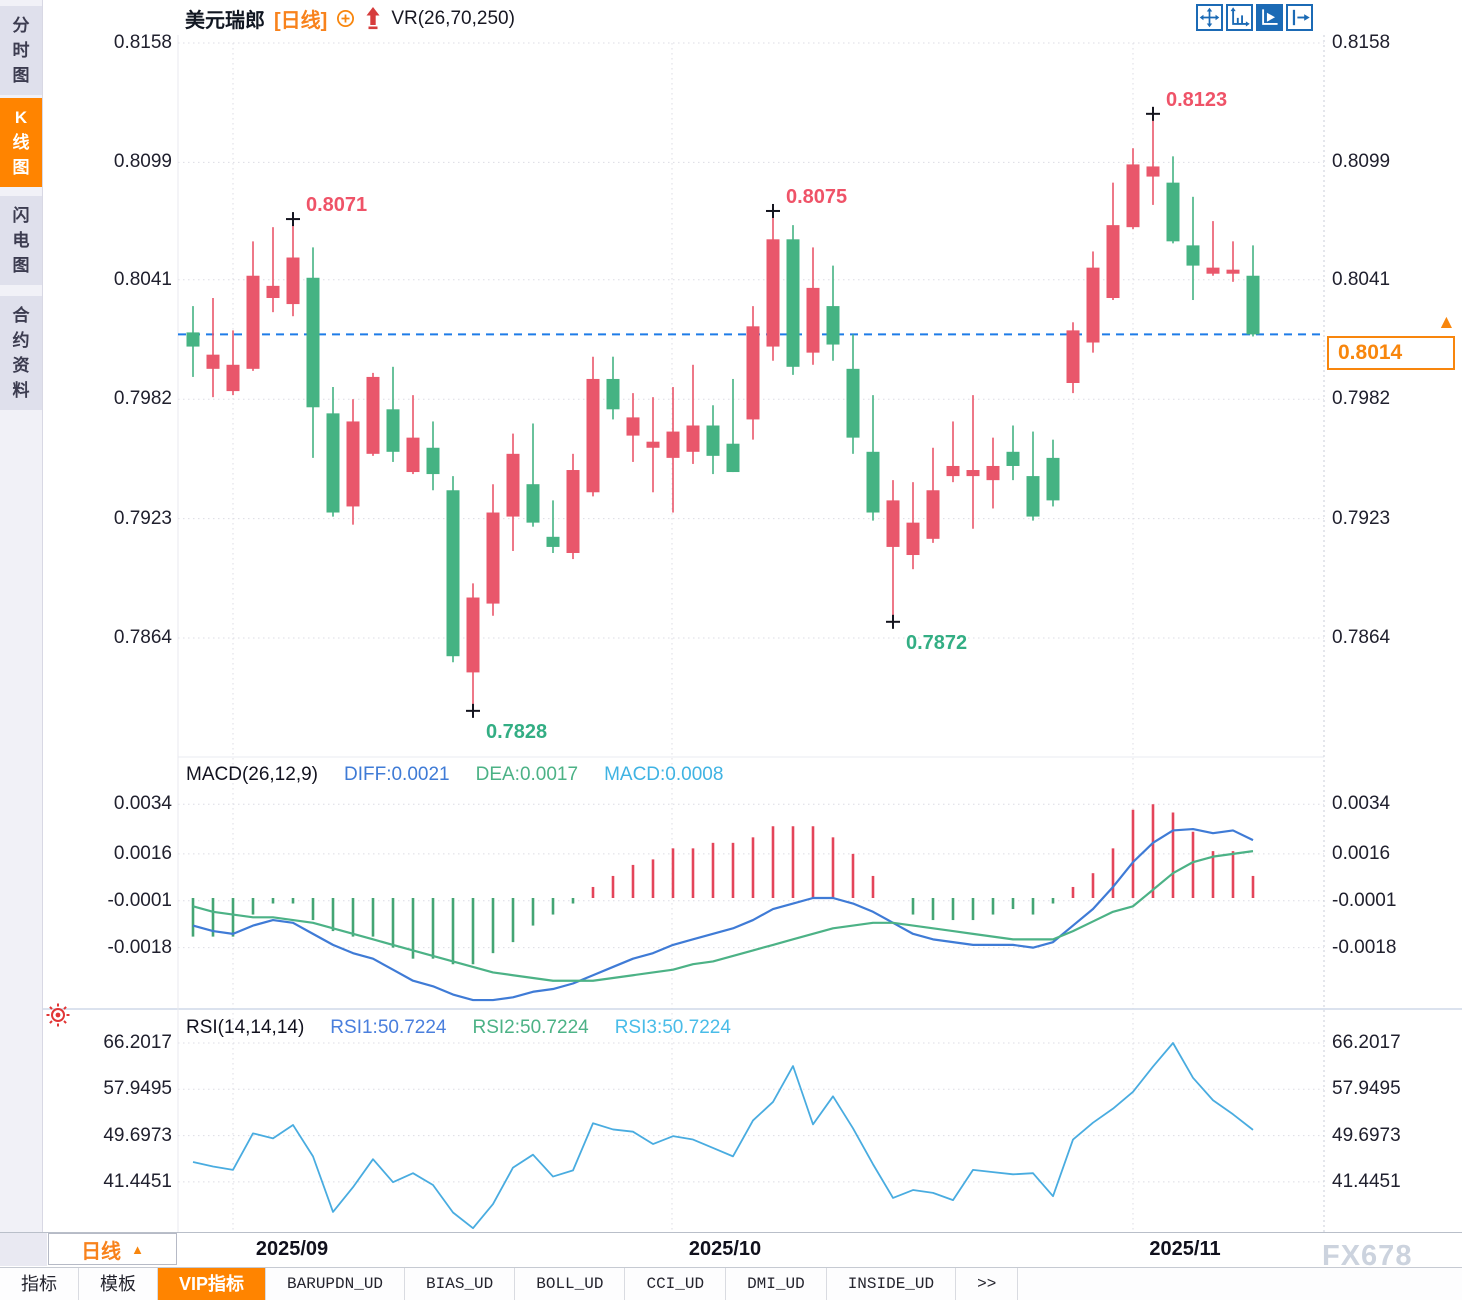  What do you see at coordinates (664, 774) in the screenshot?
I see `macd-macd-value: MACD:0.0008` at bounding box center [664, 774].